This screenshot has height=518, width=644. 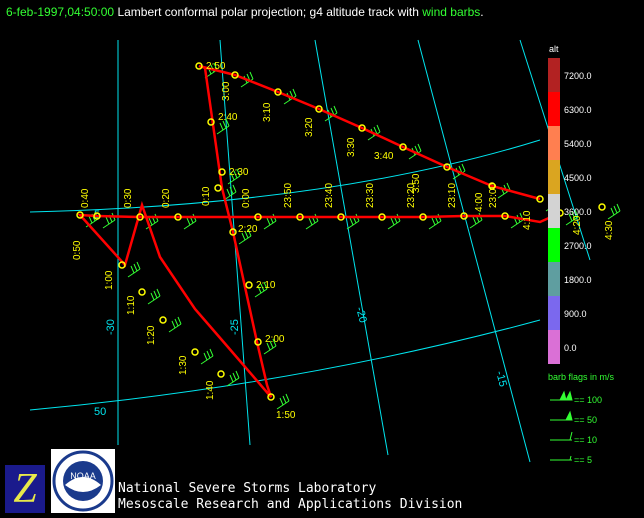 I want to click on track-time-label: 1:20, so click(x=151, y=335).